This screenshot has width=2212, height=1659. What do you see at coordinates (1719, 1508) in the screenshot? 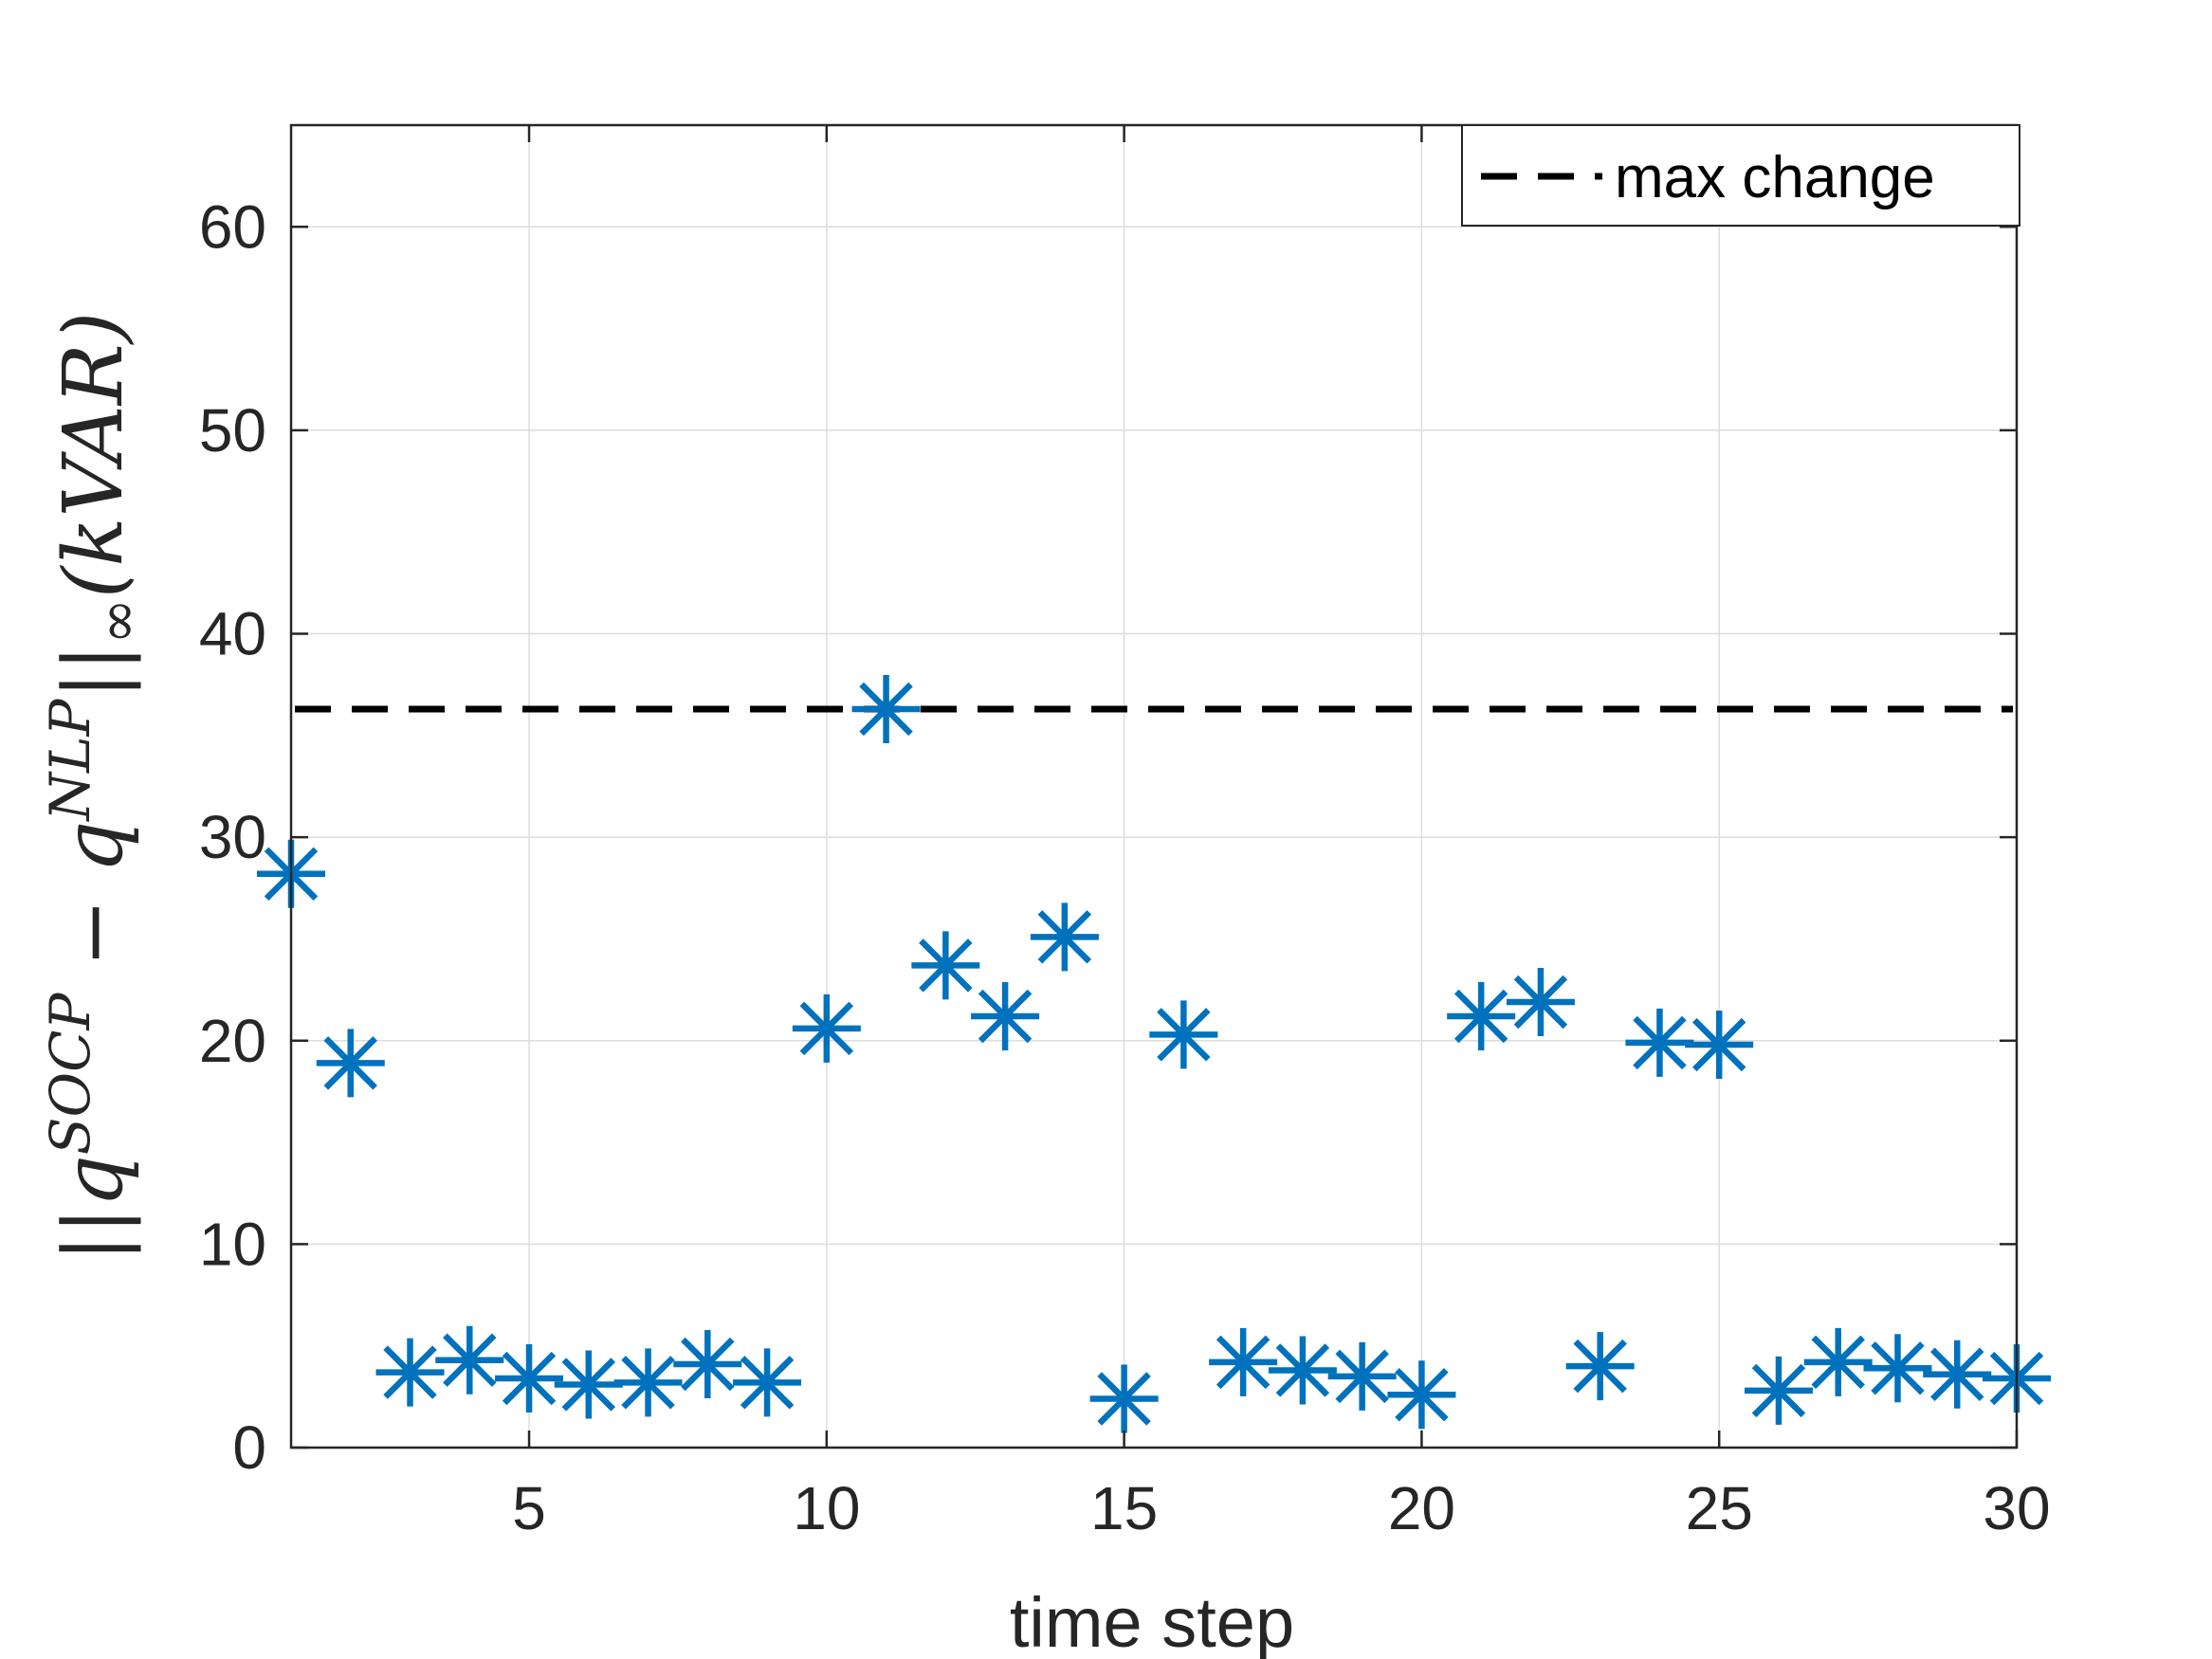
I see `x-tick-label: 25` at bounding box center [1719, 1508].